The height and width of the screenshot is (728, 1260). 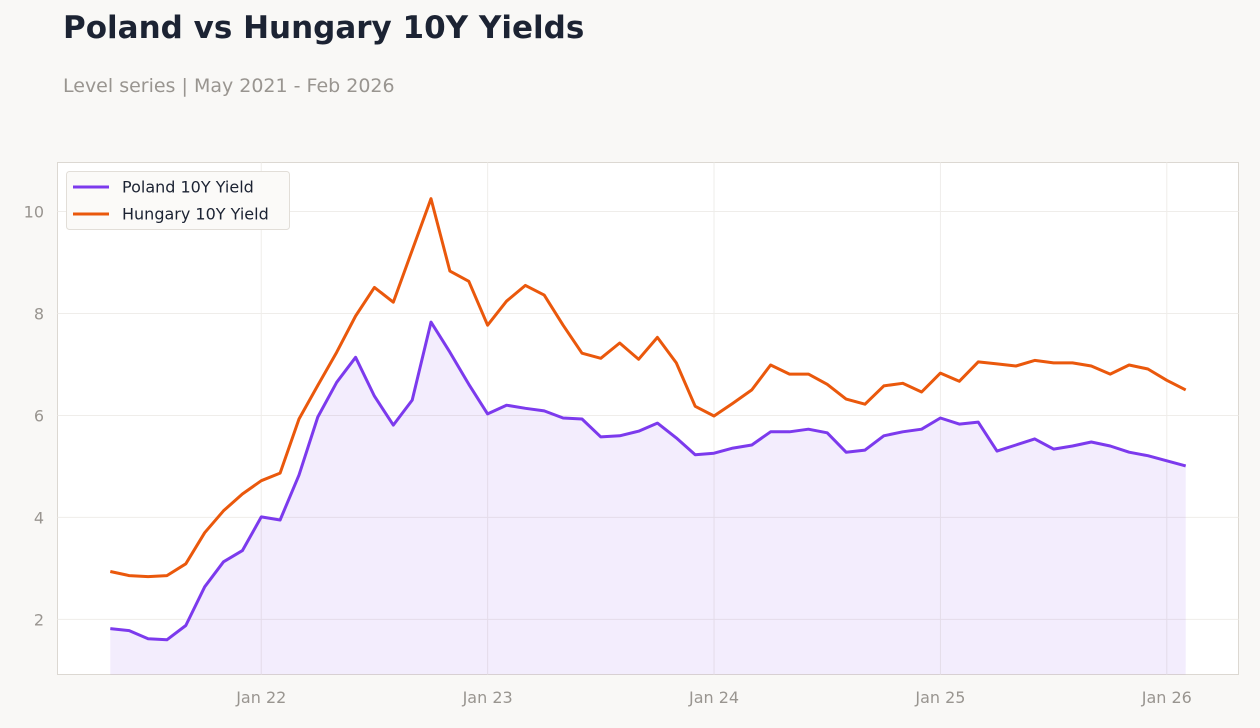 What do you see at coordinates (324, 28) in the screenshot?
I see `chart-title: Poland vs Hungary 10Y Yields` at bounding box center [324, 28].